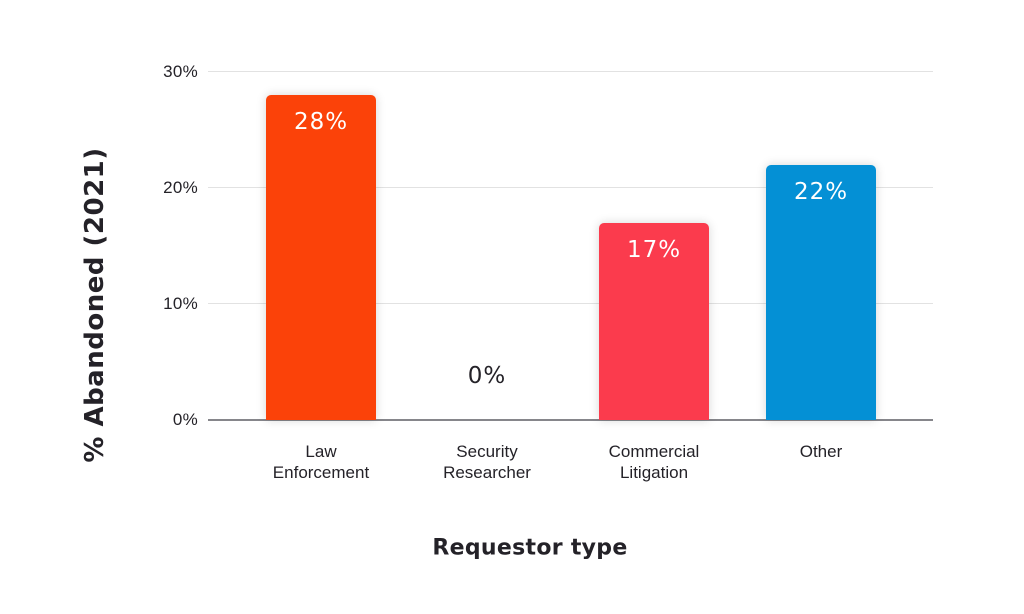 The height and width of the screenshot is (614, 1024). What do you see at coordinates (321, 472) in the screenshot?
I see `category-label-line: Enforcement` at bounding box center [321, 472].